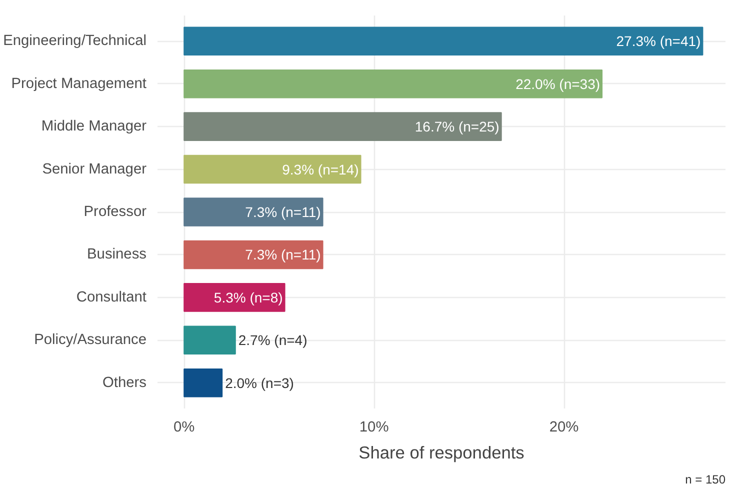 This screenshot has height=491, width=735. I want to click on data-label: 27.3% (n=41), so click(658, 41).